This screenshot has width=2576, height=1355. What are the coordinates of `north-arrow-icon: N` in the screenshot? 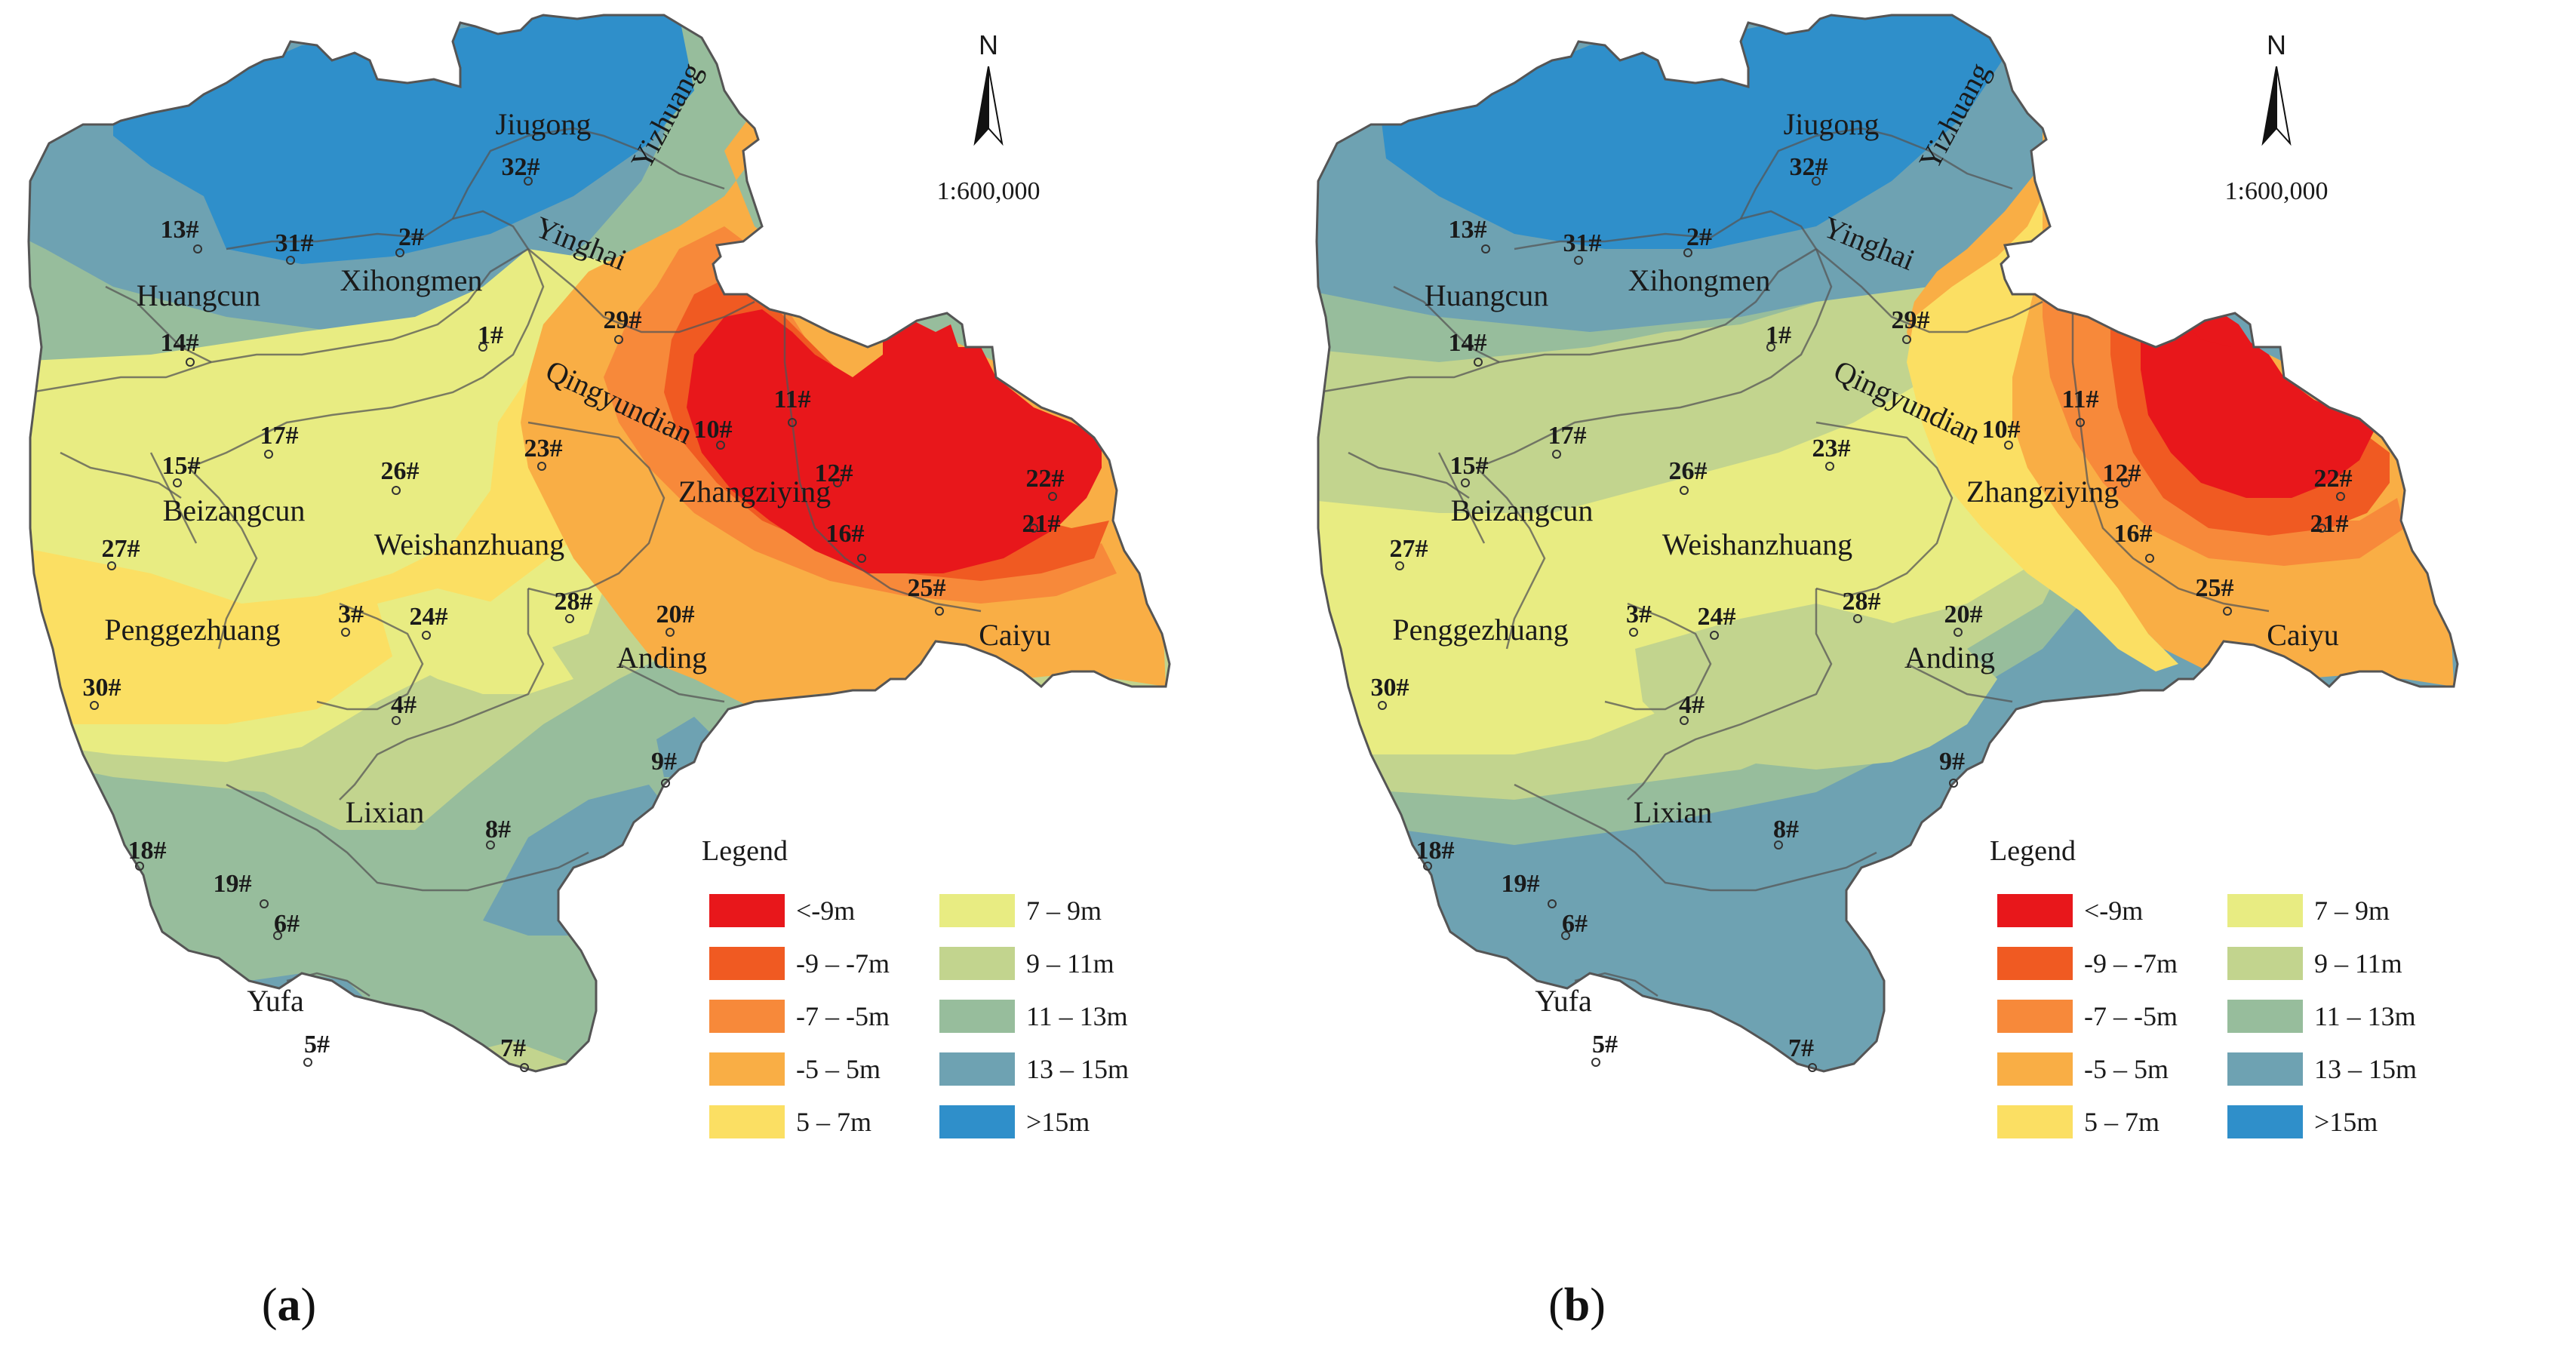 It's located at (988, 87).